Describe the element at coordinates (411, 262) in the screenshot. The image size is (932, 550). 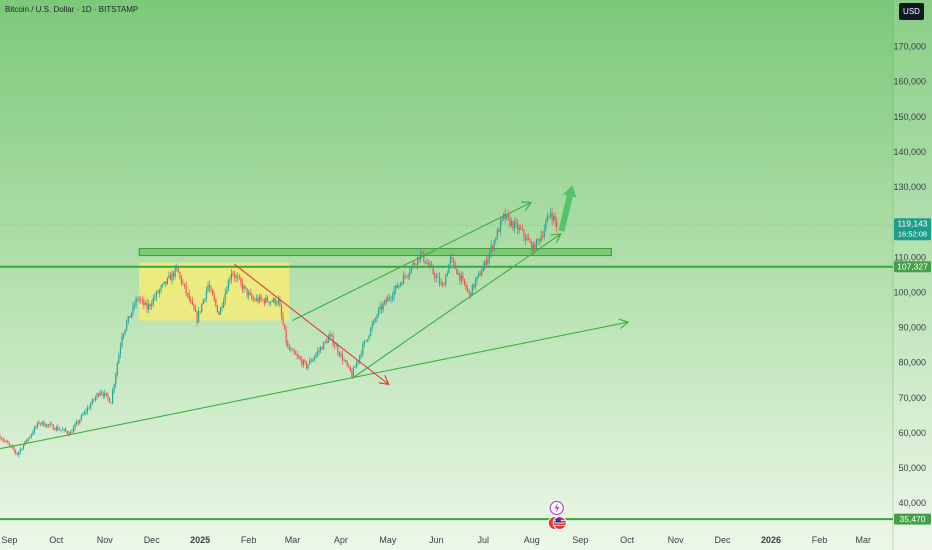
I see `trendline-channel-upper` at that location.